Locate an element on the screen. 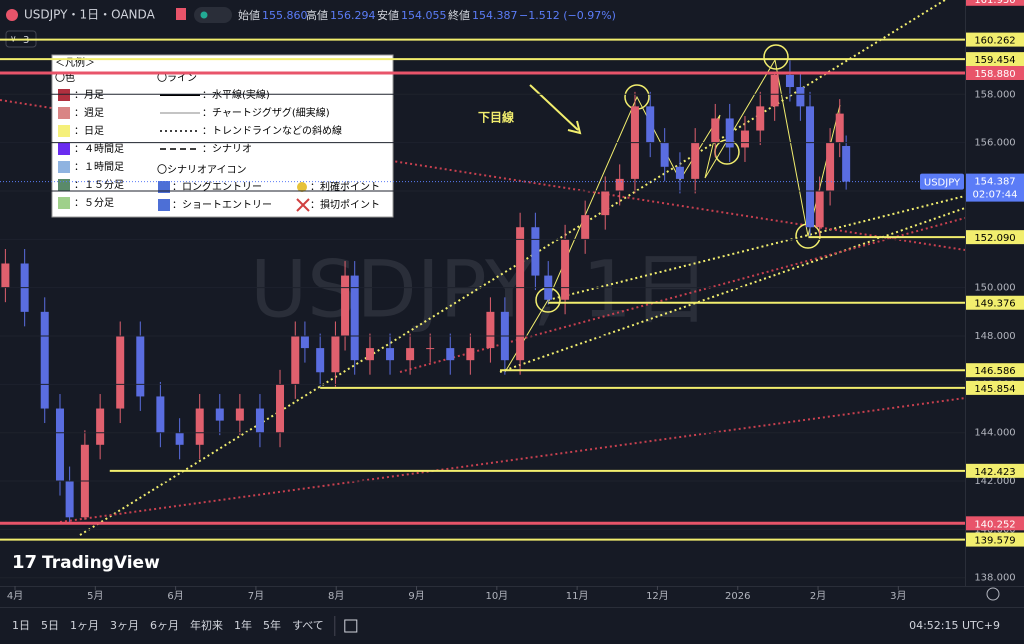  legend-title: ＜凡例＞ is located at coordinates (75, 62).